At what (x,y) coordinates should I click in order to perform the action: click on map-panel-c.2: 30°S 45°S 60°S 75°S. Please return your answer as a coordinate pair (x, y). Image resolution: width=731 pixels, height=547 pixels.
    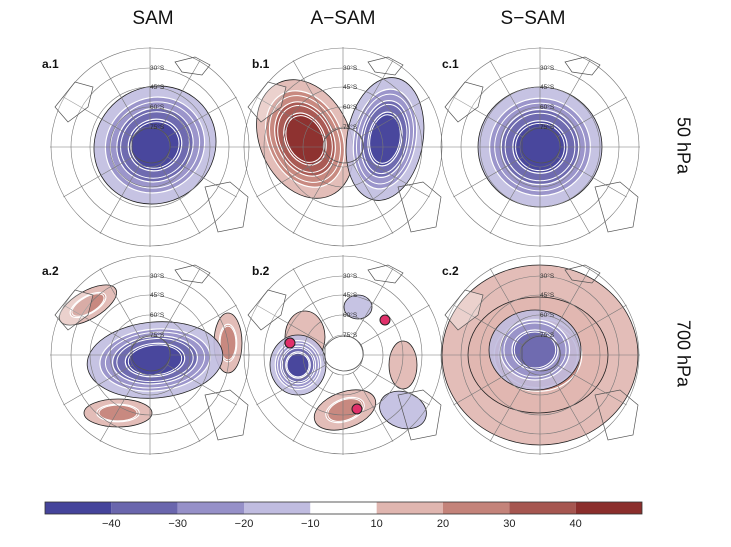
    Looking at the image, I should click on (540, 355).